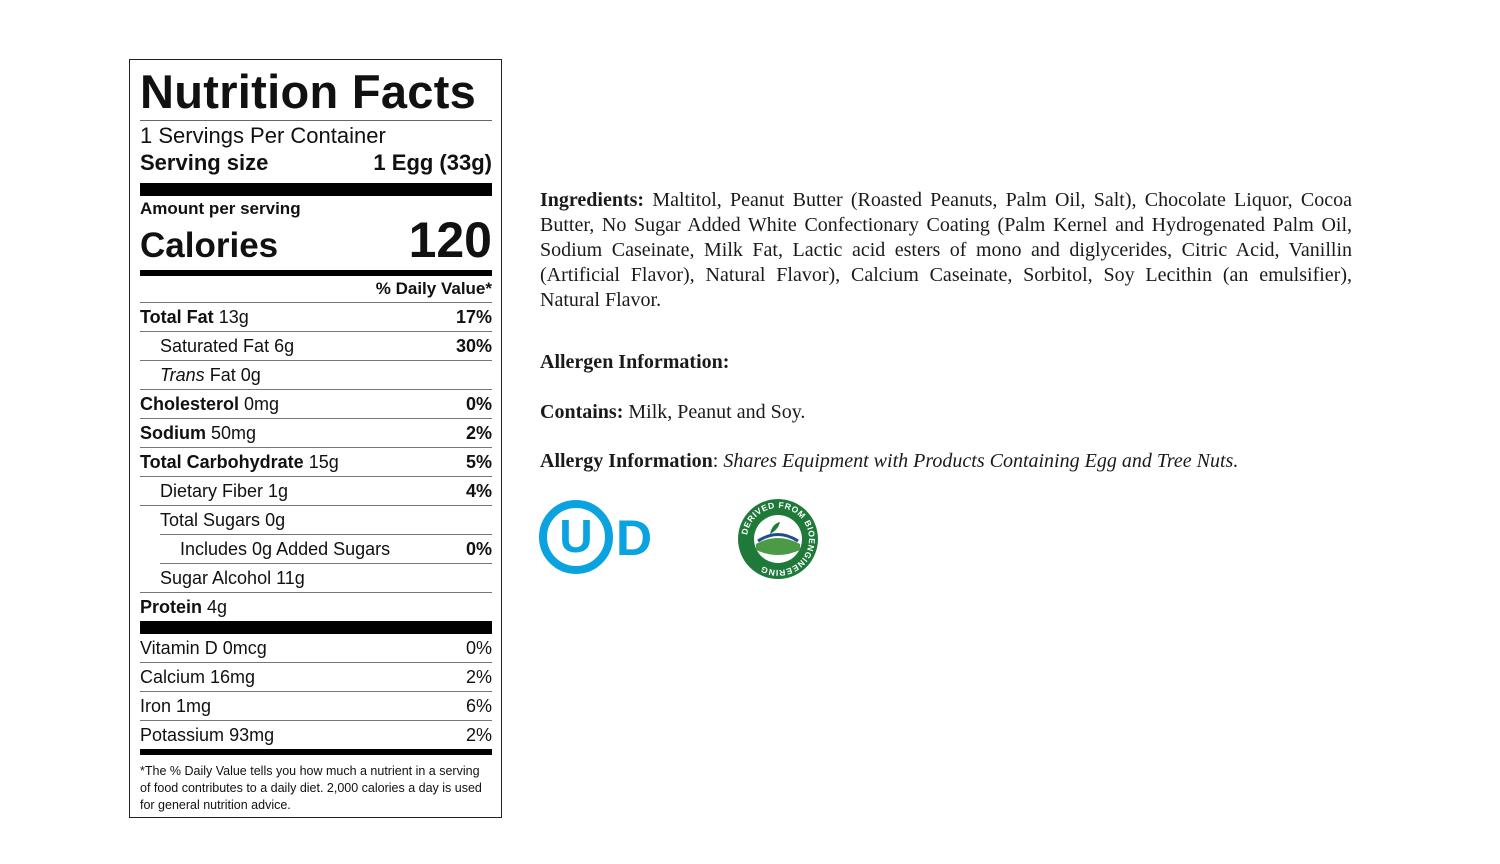  Describe the element at coordinates (244, 647) in the screenshot. I see `vitamin-amount: 0mcg` at that location.